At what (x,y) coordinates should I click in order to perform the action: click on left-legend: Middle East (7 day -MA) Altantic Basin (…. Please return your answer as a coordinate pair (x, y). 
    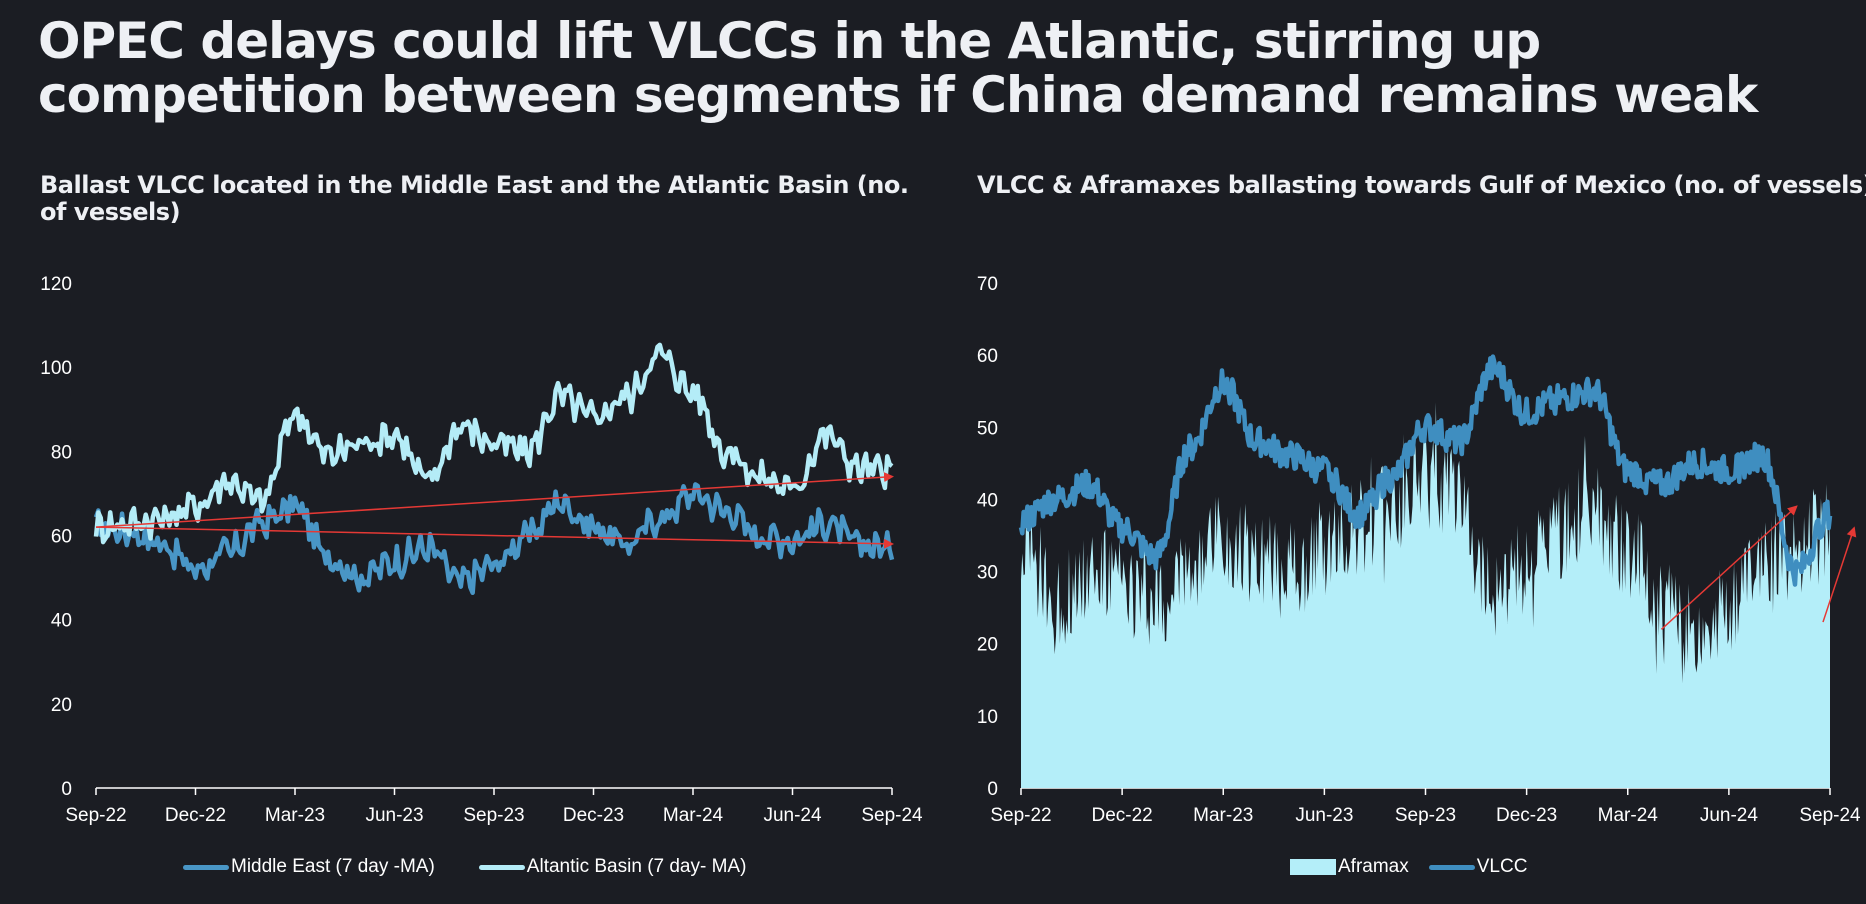
    Looking at the image, I should click on (486, 867).